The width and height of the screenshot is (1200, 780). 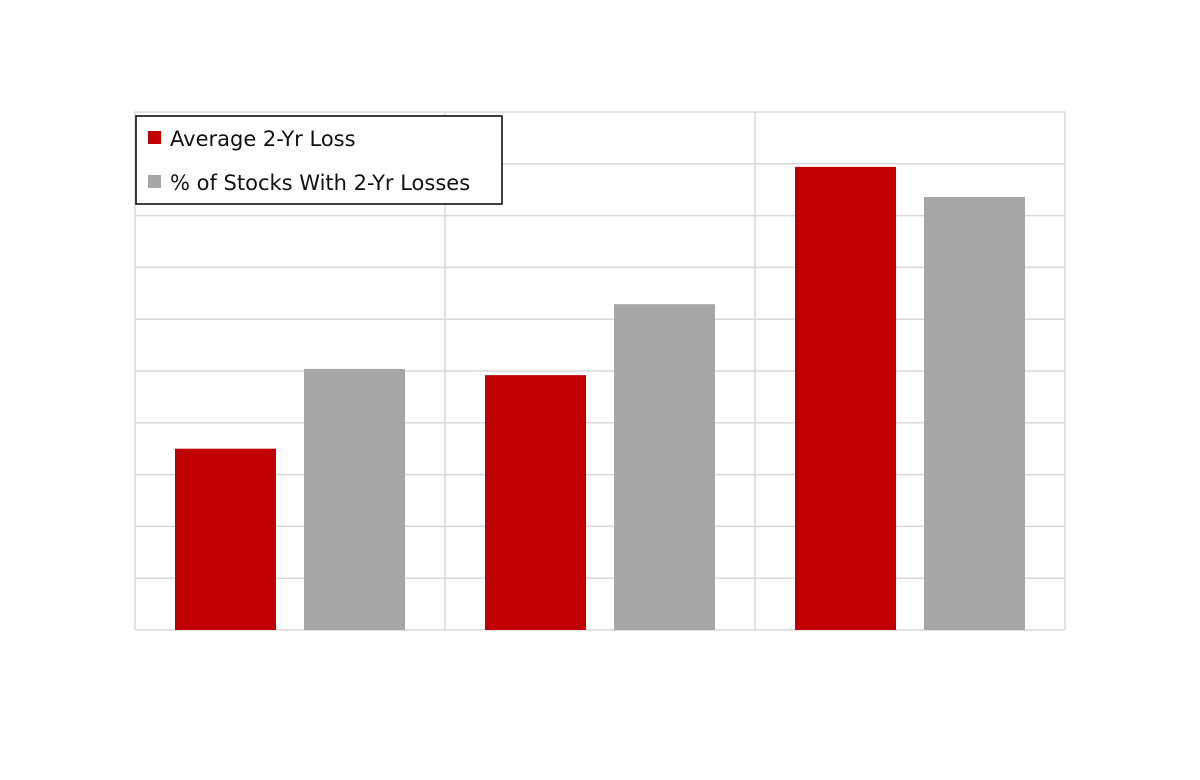 What do you see at coordinates (320, 183) in the screenshot?
I see `legend-label: % of Stocks With 2-Yr Losses` at bounding box center [320, 183].